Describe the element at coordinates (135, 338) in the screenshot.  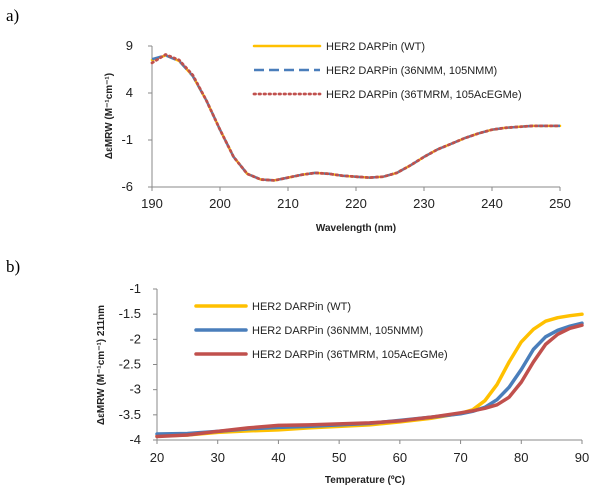
I see `y-tick-label: -2` at that location.